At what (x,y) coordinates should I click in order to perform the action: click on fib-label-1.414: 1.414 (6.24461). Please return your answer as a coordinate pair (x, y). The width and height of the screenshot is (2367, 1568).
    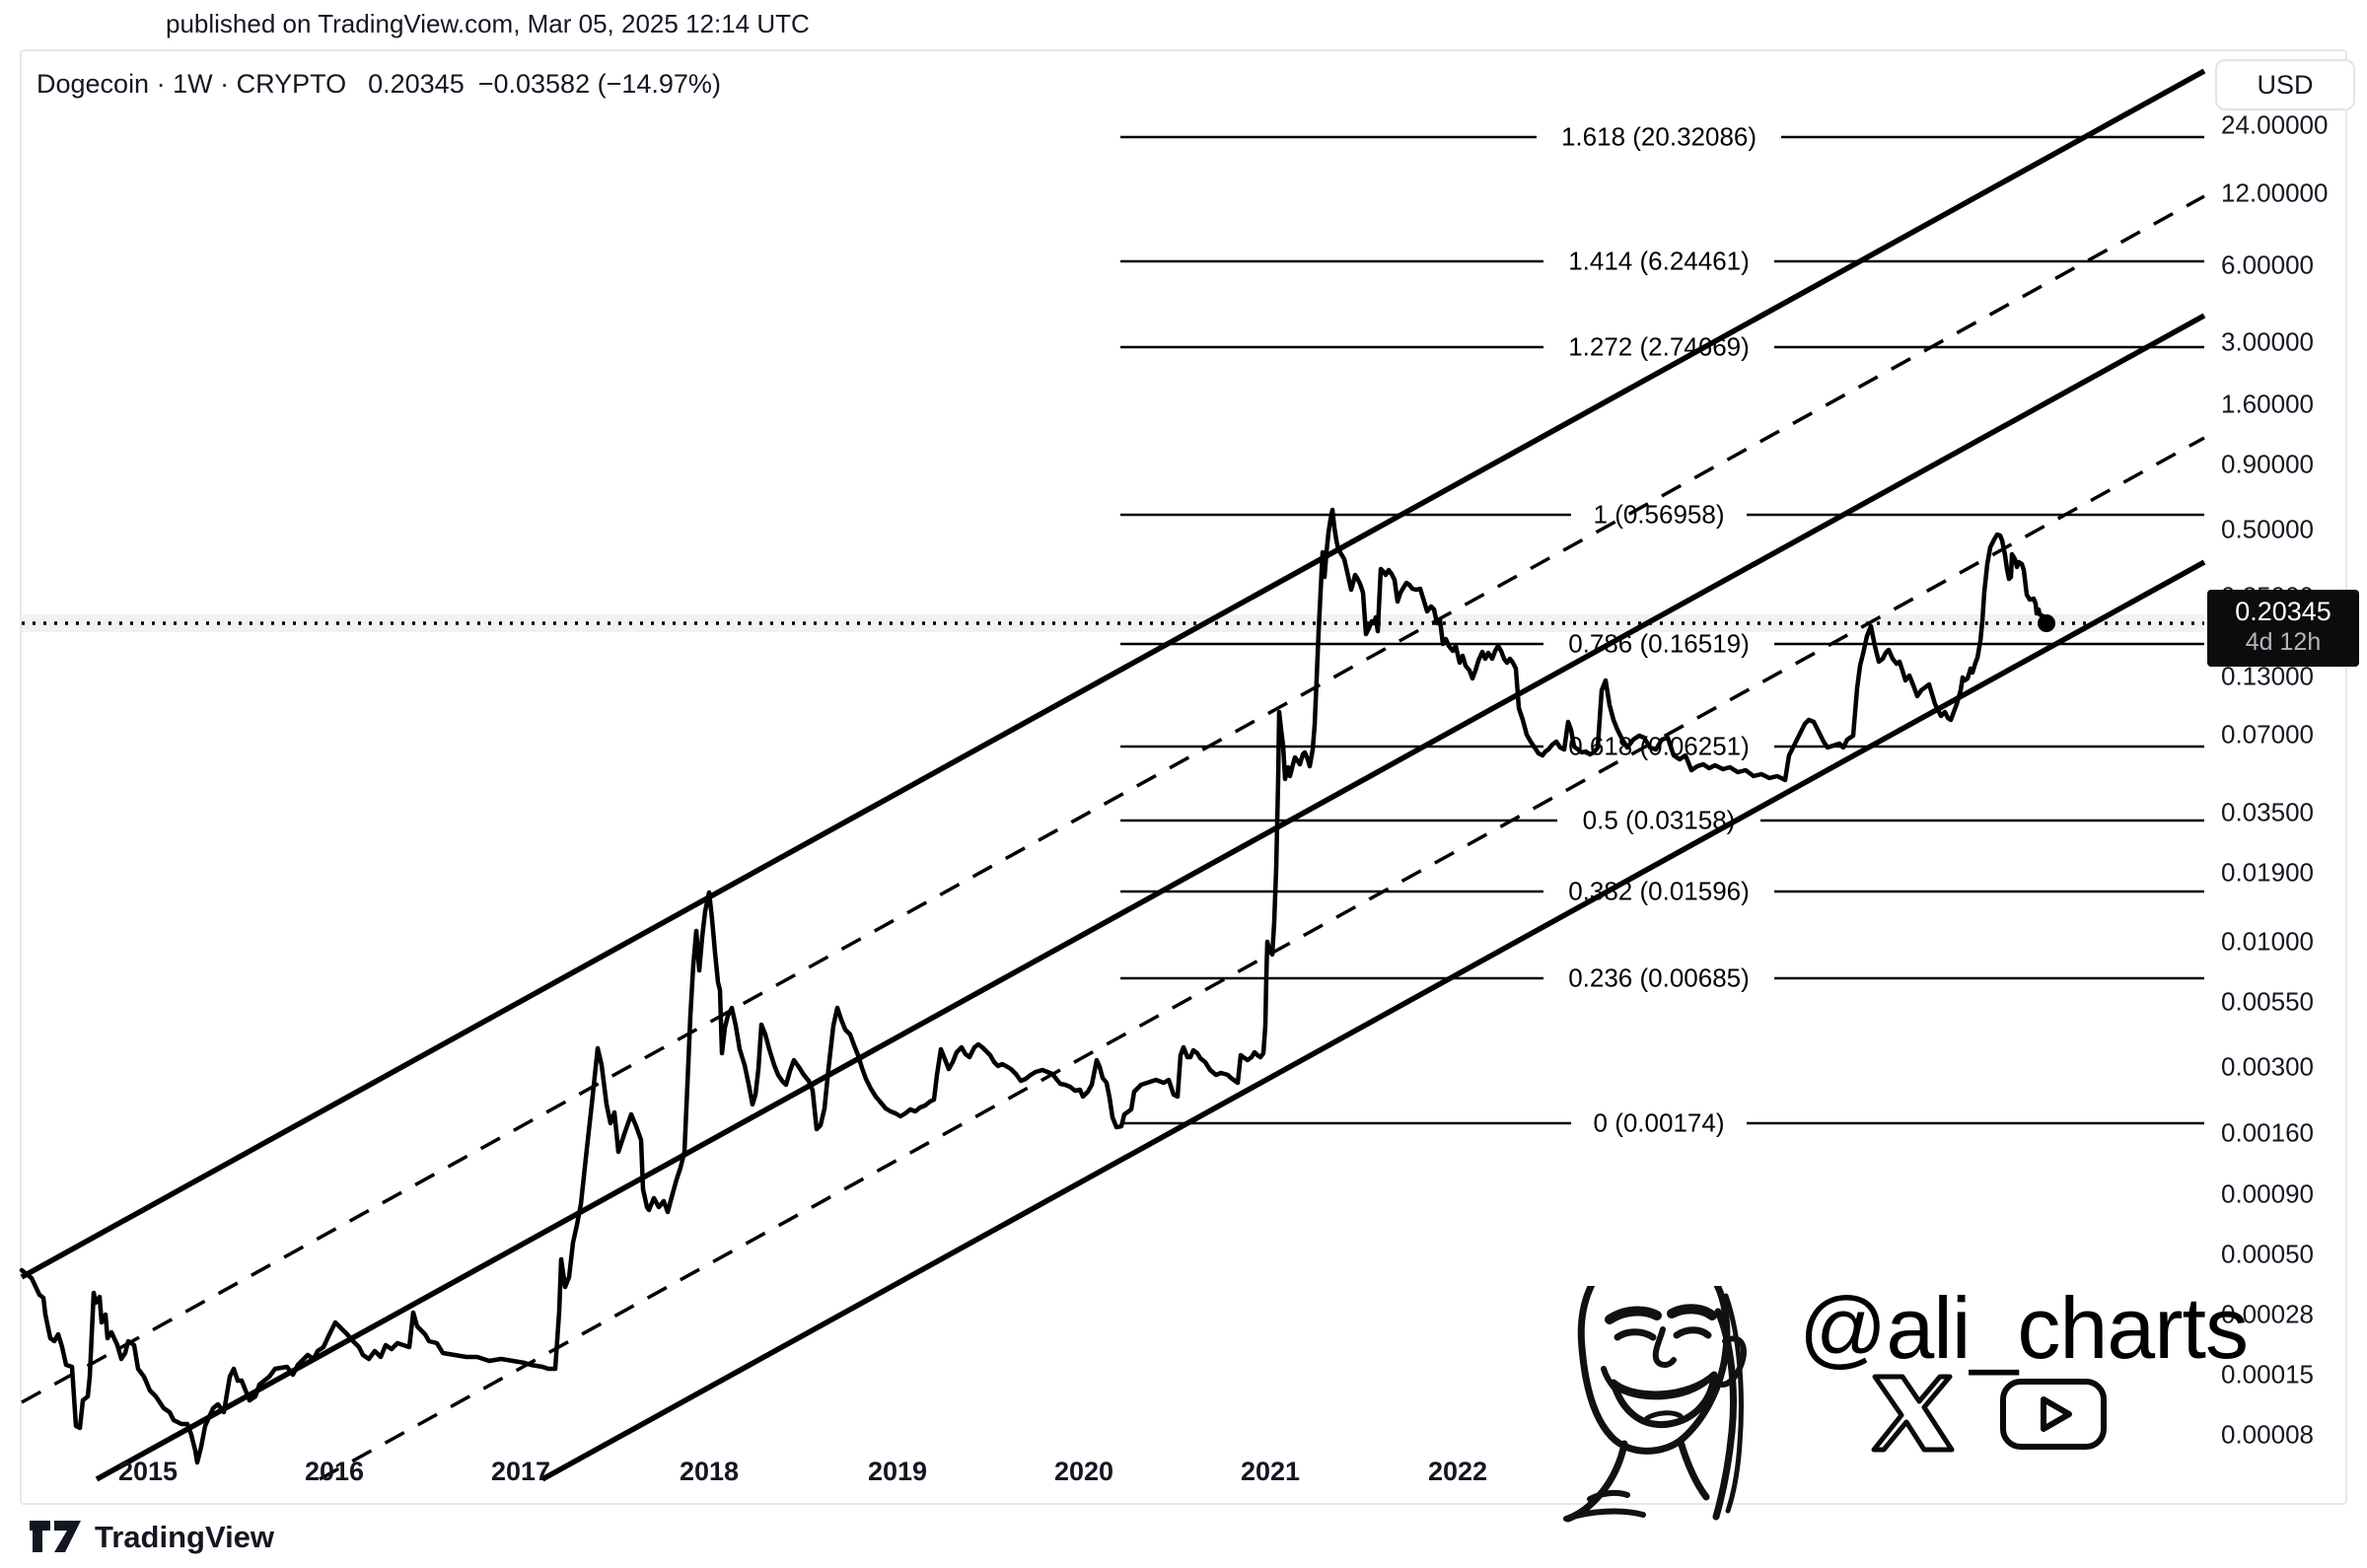
    Looking at the image, I should click on (1659, 261).